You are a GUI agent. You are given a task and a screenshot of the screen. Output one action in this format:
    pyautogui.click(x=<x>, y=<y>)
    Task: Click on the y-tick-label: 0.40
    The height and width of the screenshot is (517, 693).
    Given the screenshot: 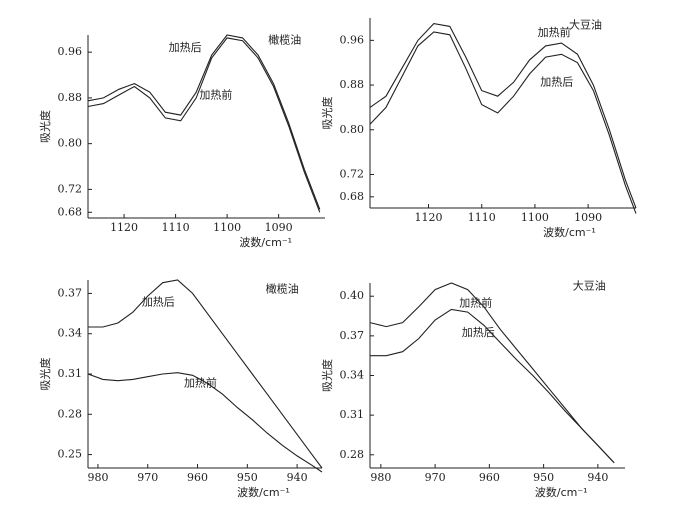 What is the action you would take?
    pyautogui.click(x=352, y=295)
    